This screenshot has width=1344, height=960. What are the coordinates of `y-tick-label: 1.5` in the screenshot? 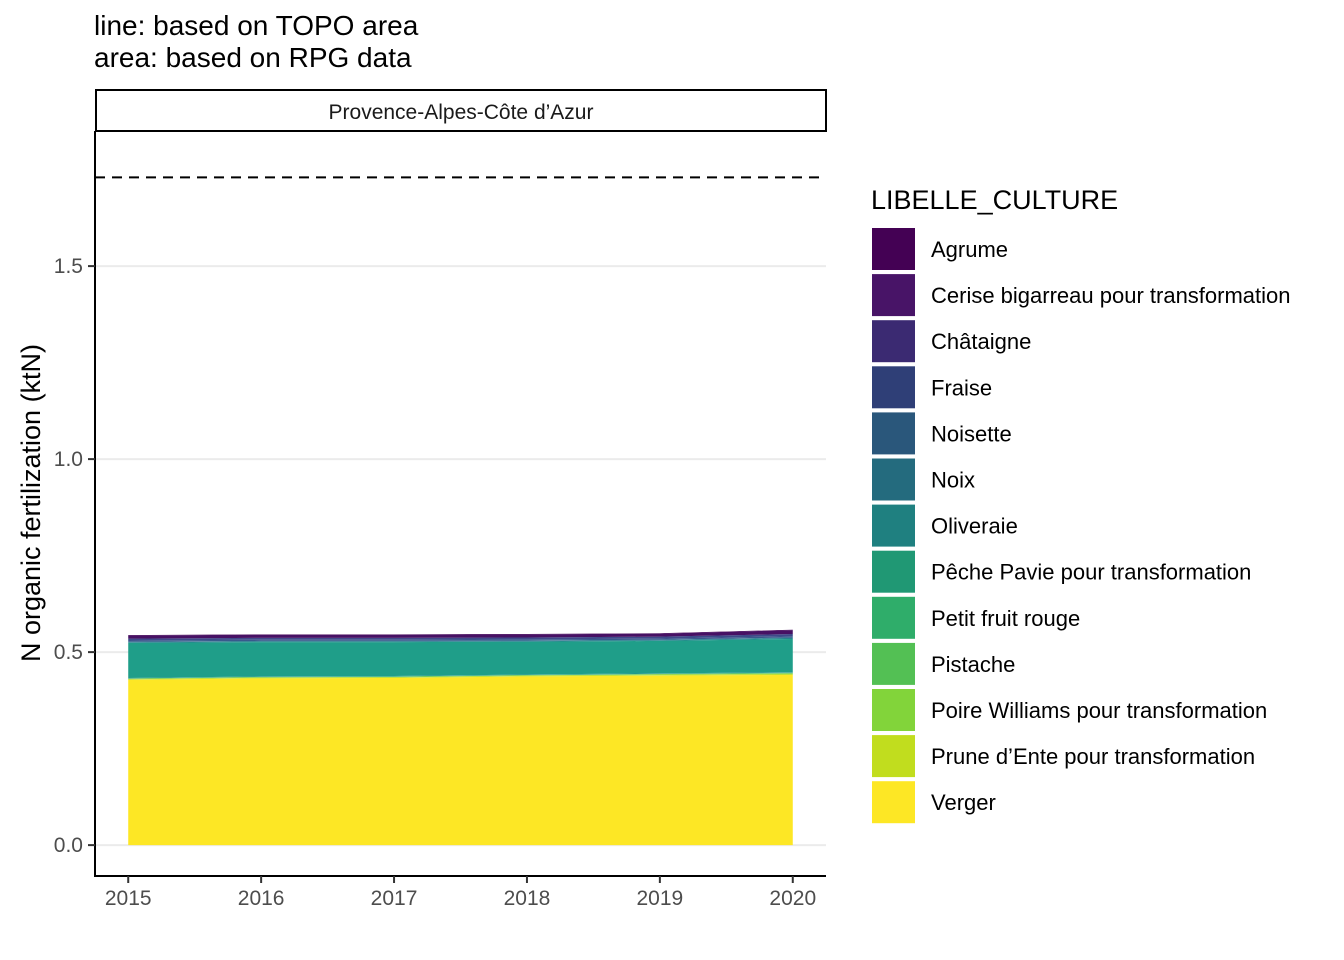 It's located at (68, 266).